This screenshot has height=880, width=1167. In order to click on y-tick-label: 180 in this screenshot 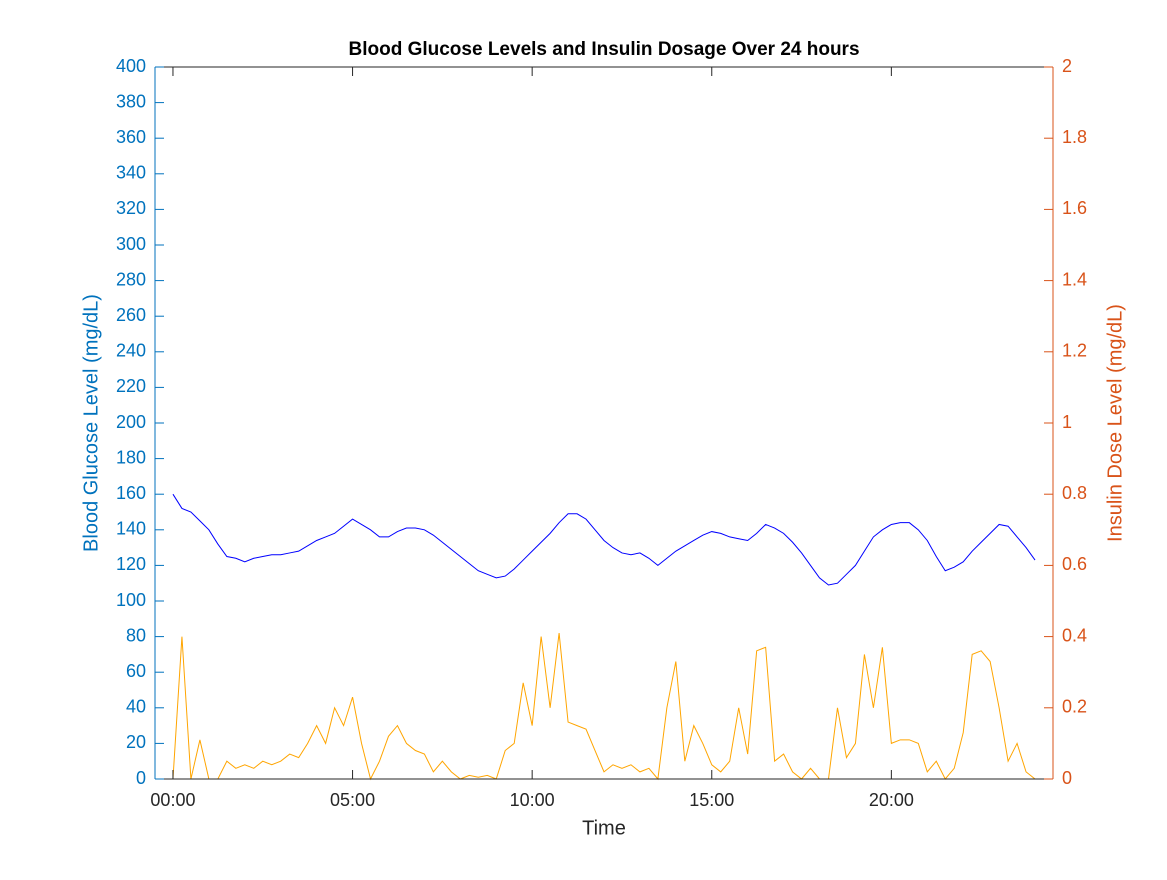, I will do `click(131, 457)`.